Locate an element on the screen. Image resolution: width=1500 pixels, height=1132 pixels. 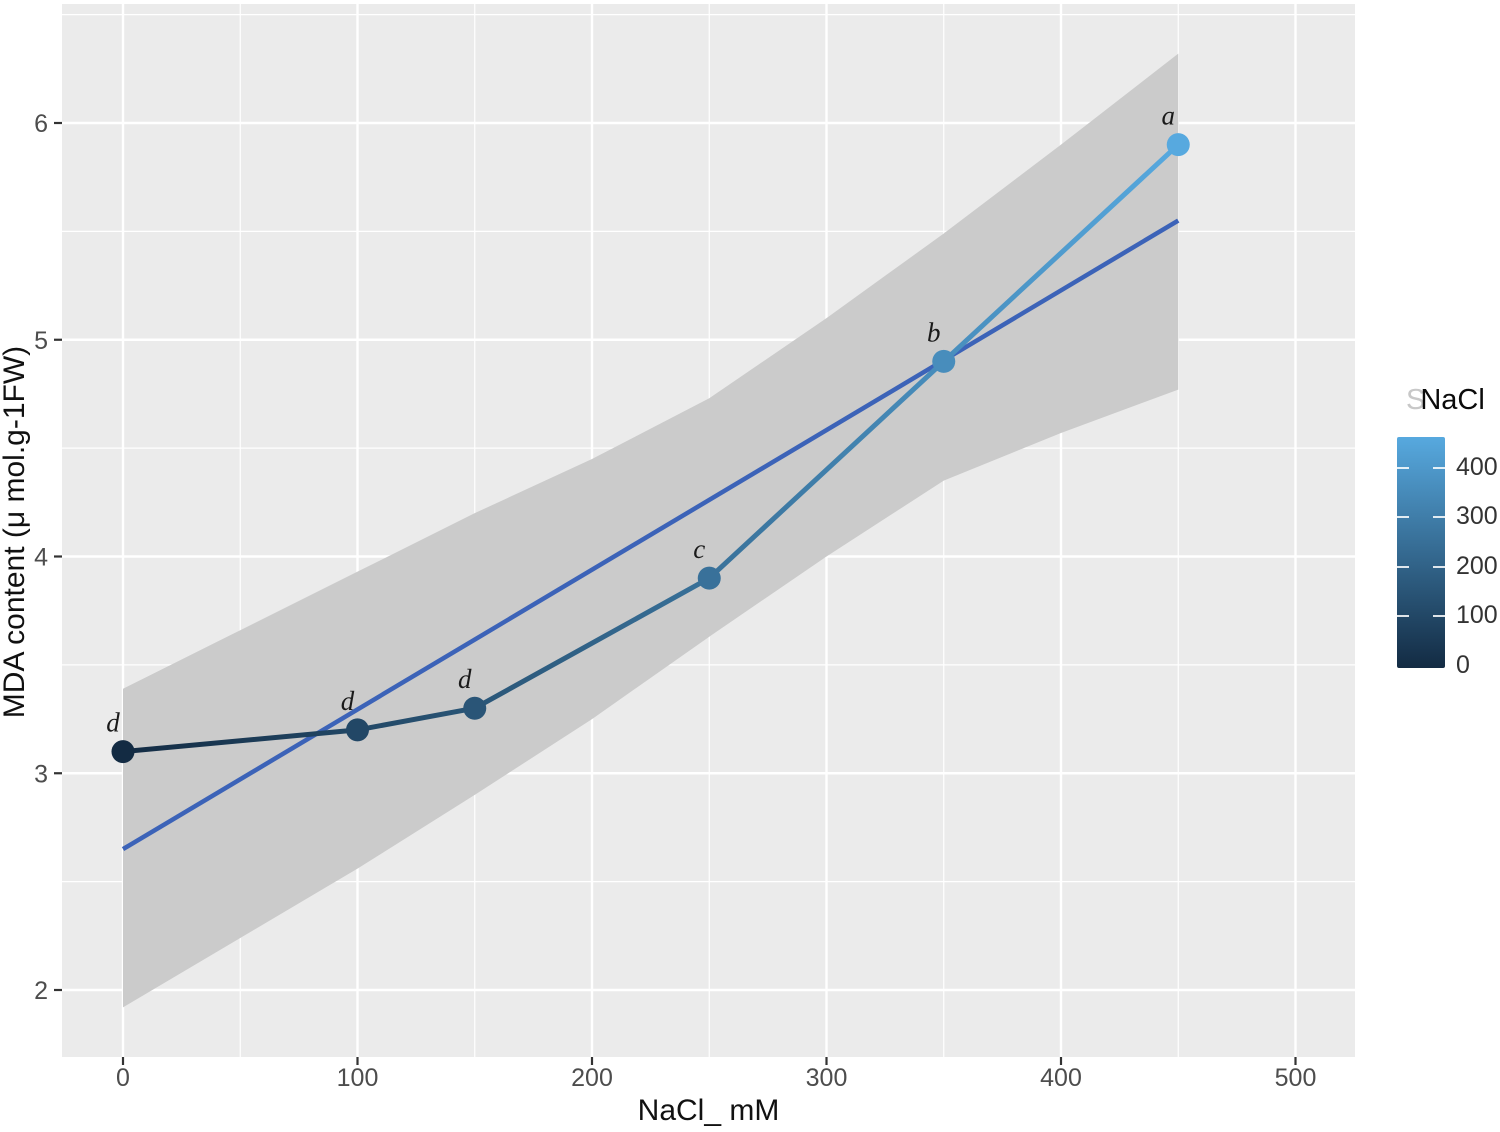
x-tick-label: 300 is located at coordinates (827, 1078).